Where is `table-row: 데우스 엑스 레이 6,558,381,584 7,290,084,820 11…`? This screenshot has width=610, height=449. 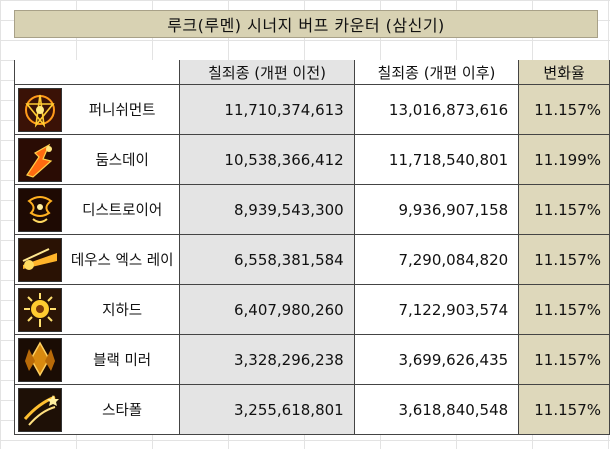 table-row: 데우스 엑스 레이 6,558,381,584 7,290,084,820 11… is located at coordinates (312, 259).